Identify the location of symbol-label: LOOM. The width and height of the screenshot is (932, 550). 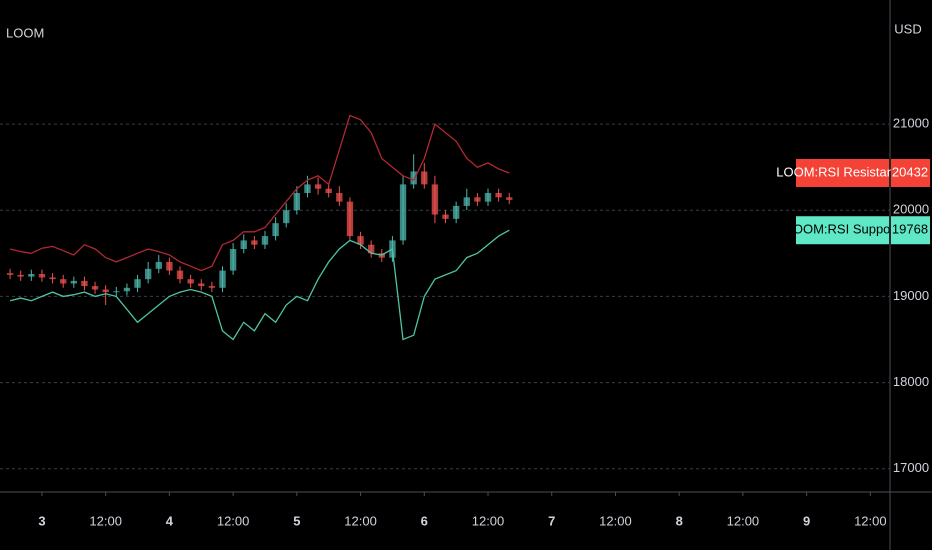
(25, 32).